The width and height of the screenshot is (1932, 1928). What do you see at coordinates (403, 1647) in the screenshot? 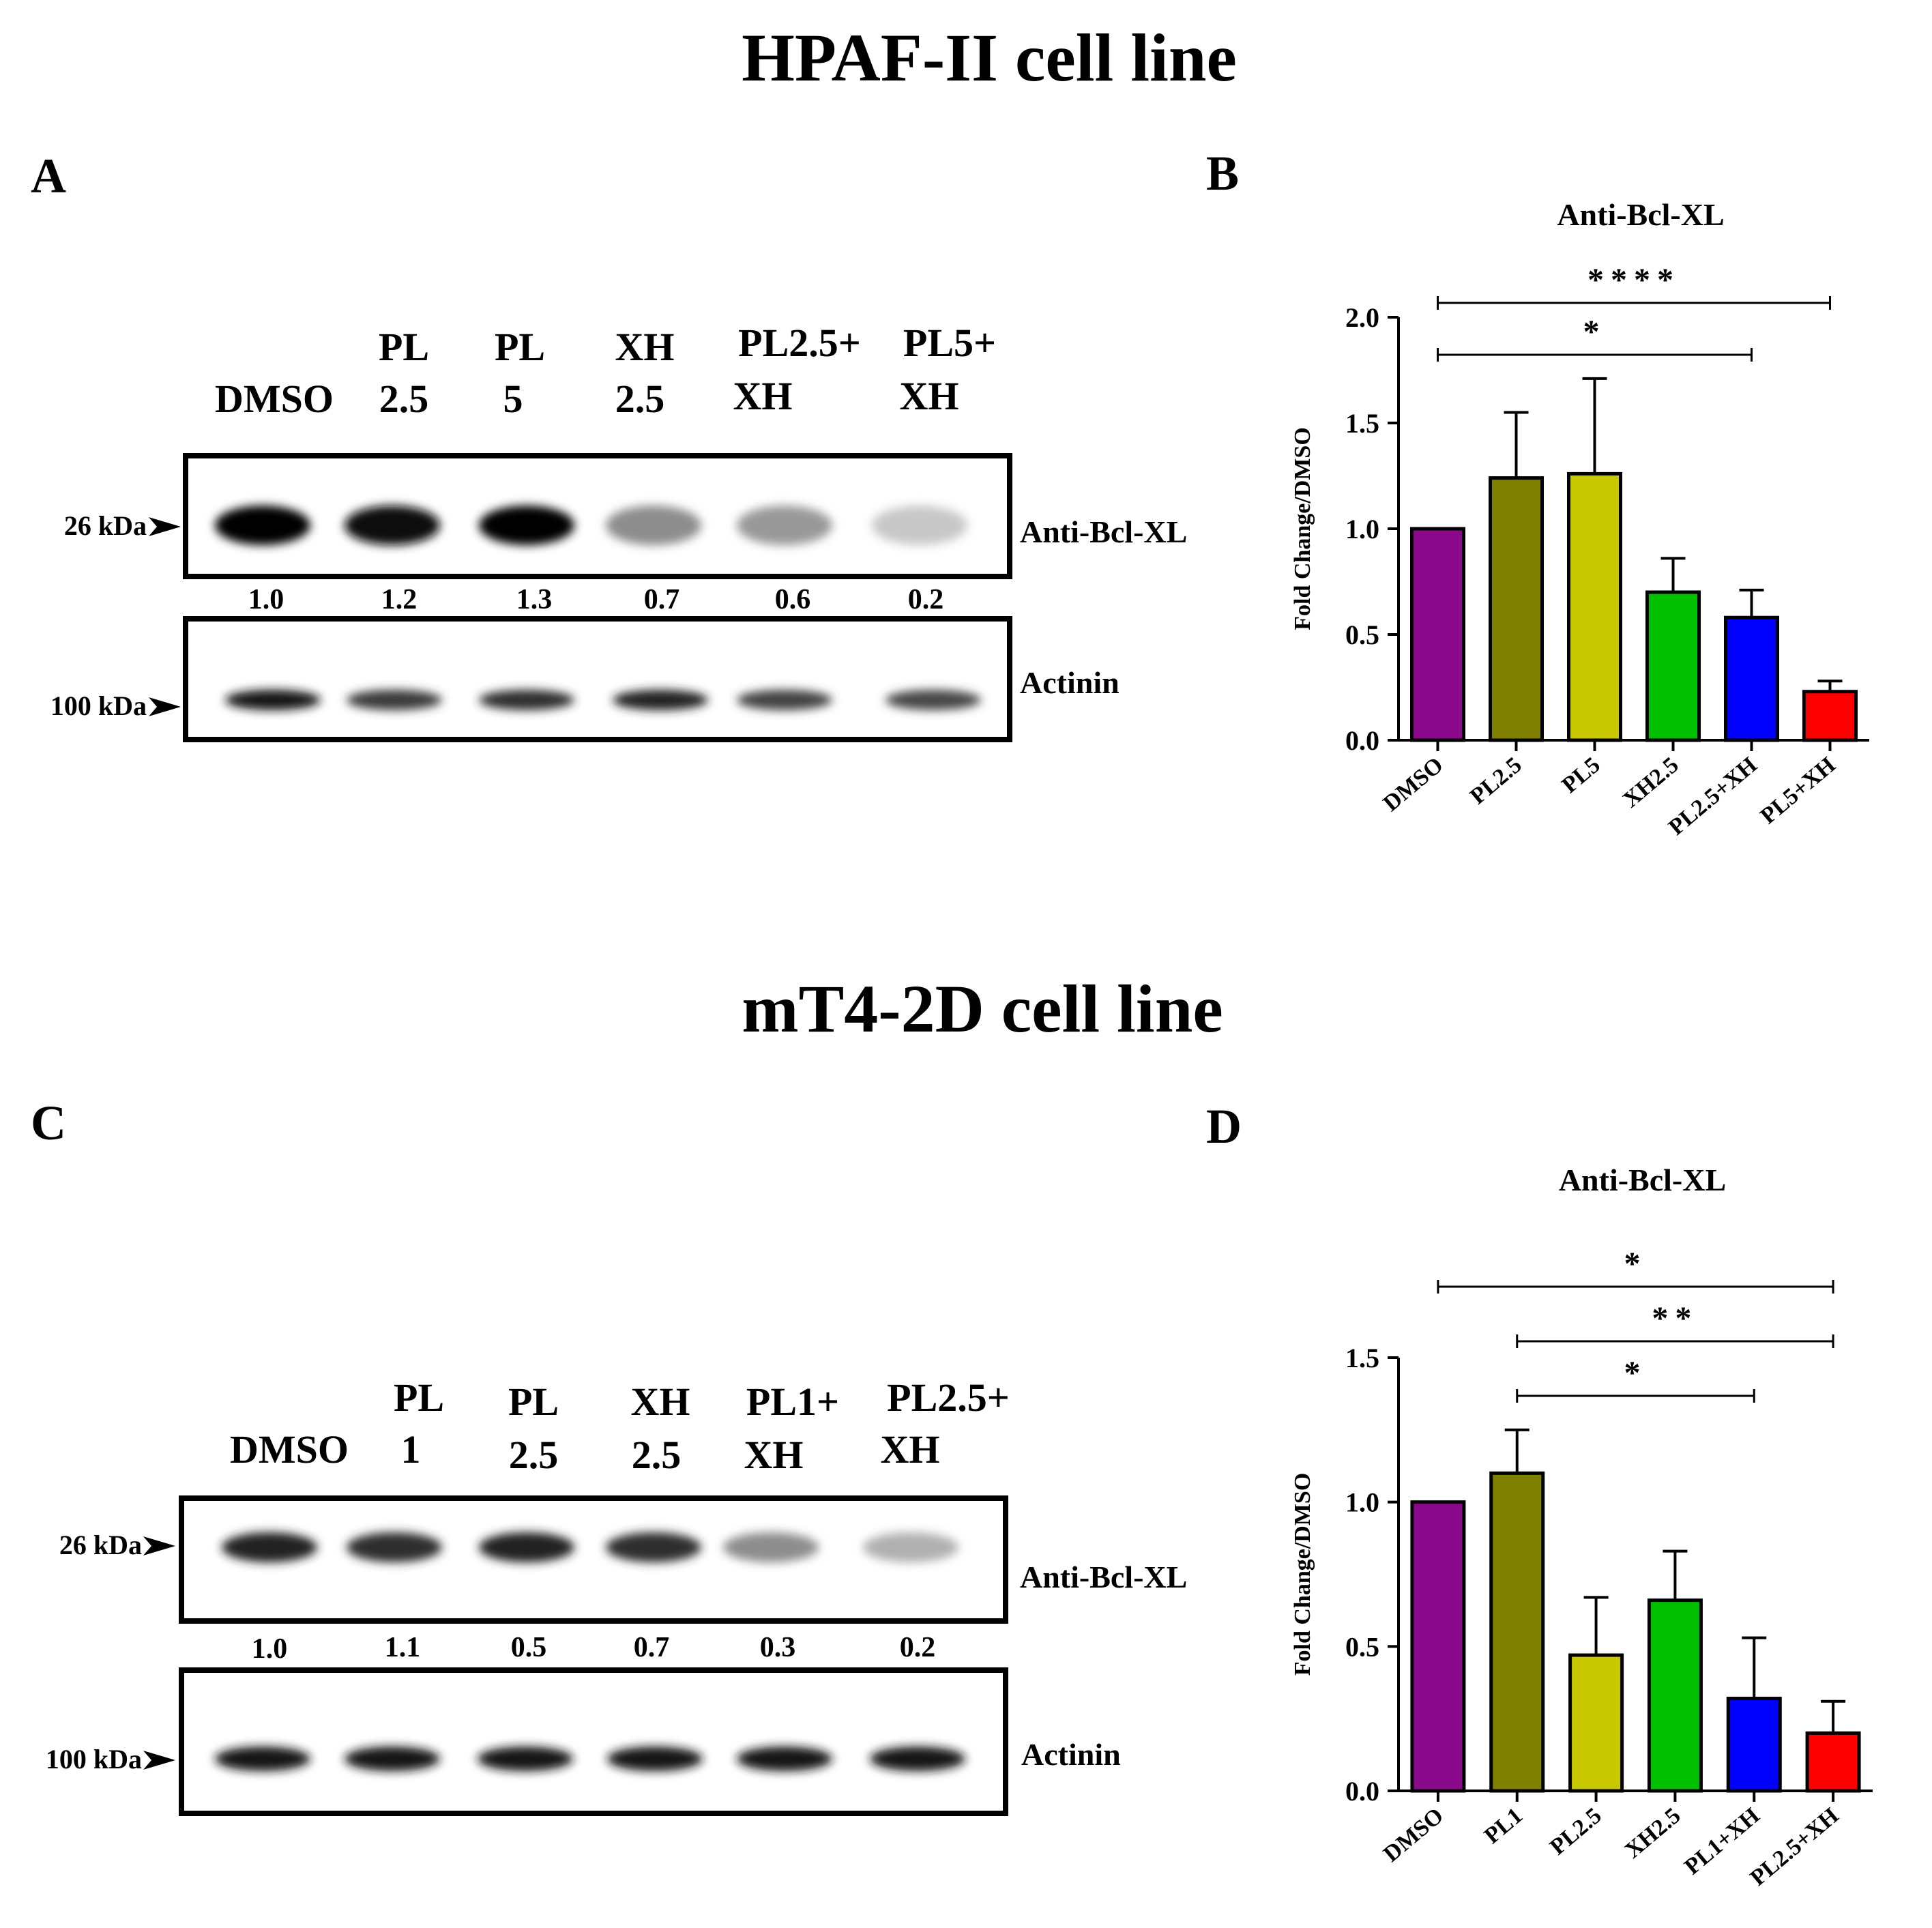
I see `band-quant-value: 1.1` at bounding box center [403, 1647].